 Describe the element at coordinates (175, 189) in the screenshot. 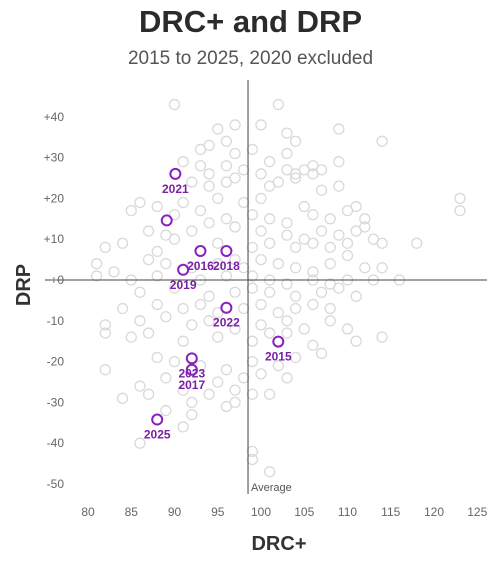

I see `highlight-label: 2021` at that location.